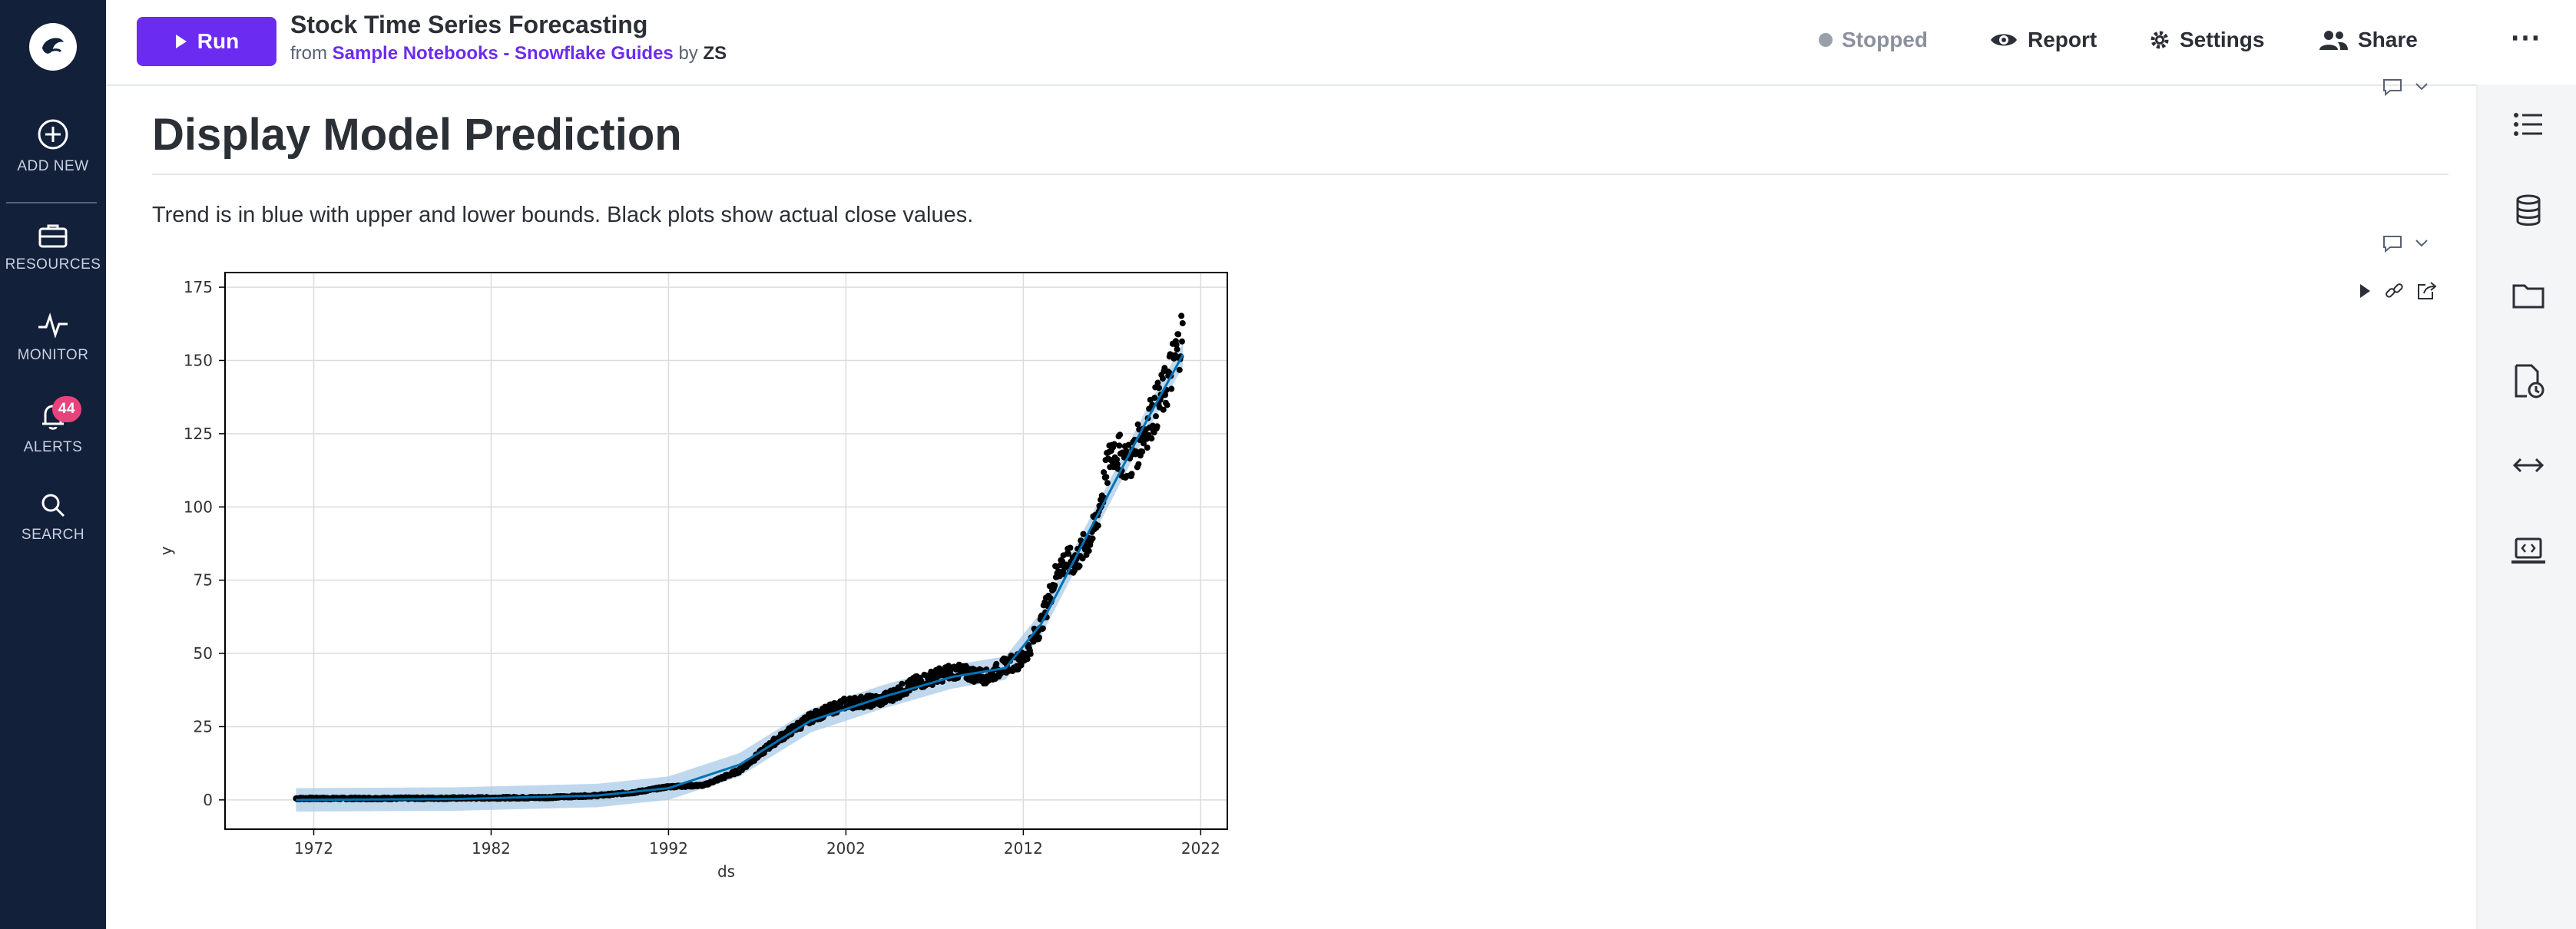 Image resolution: width=2576 pixels, height=929 pixels. What do you see at coordinates (2525, 38) in the screenshot?
I see `more-options-button: ⋯` at bounding box center [2525, 38].